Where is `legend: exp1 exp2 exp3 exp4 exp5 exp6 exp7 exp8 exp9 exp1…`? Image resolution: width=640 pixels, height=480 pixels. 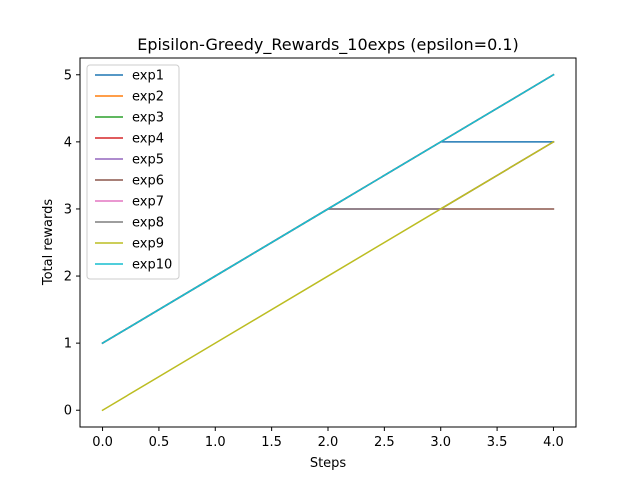 legend: exp1 exp2 exp3 exp4 exp5 exp6 exp7 exp8 exp9 exp1… is located at coordinates (133, 172).